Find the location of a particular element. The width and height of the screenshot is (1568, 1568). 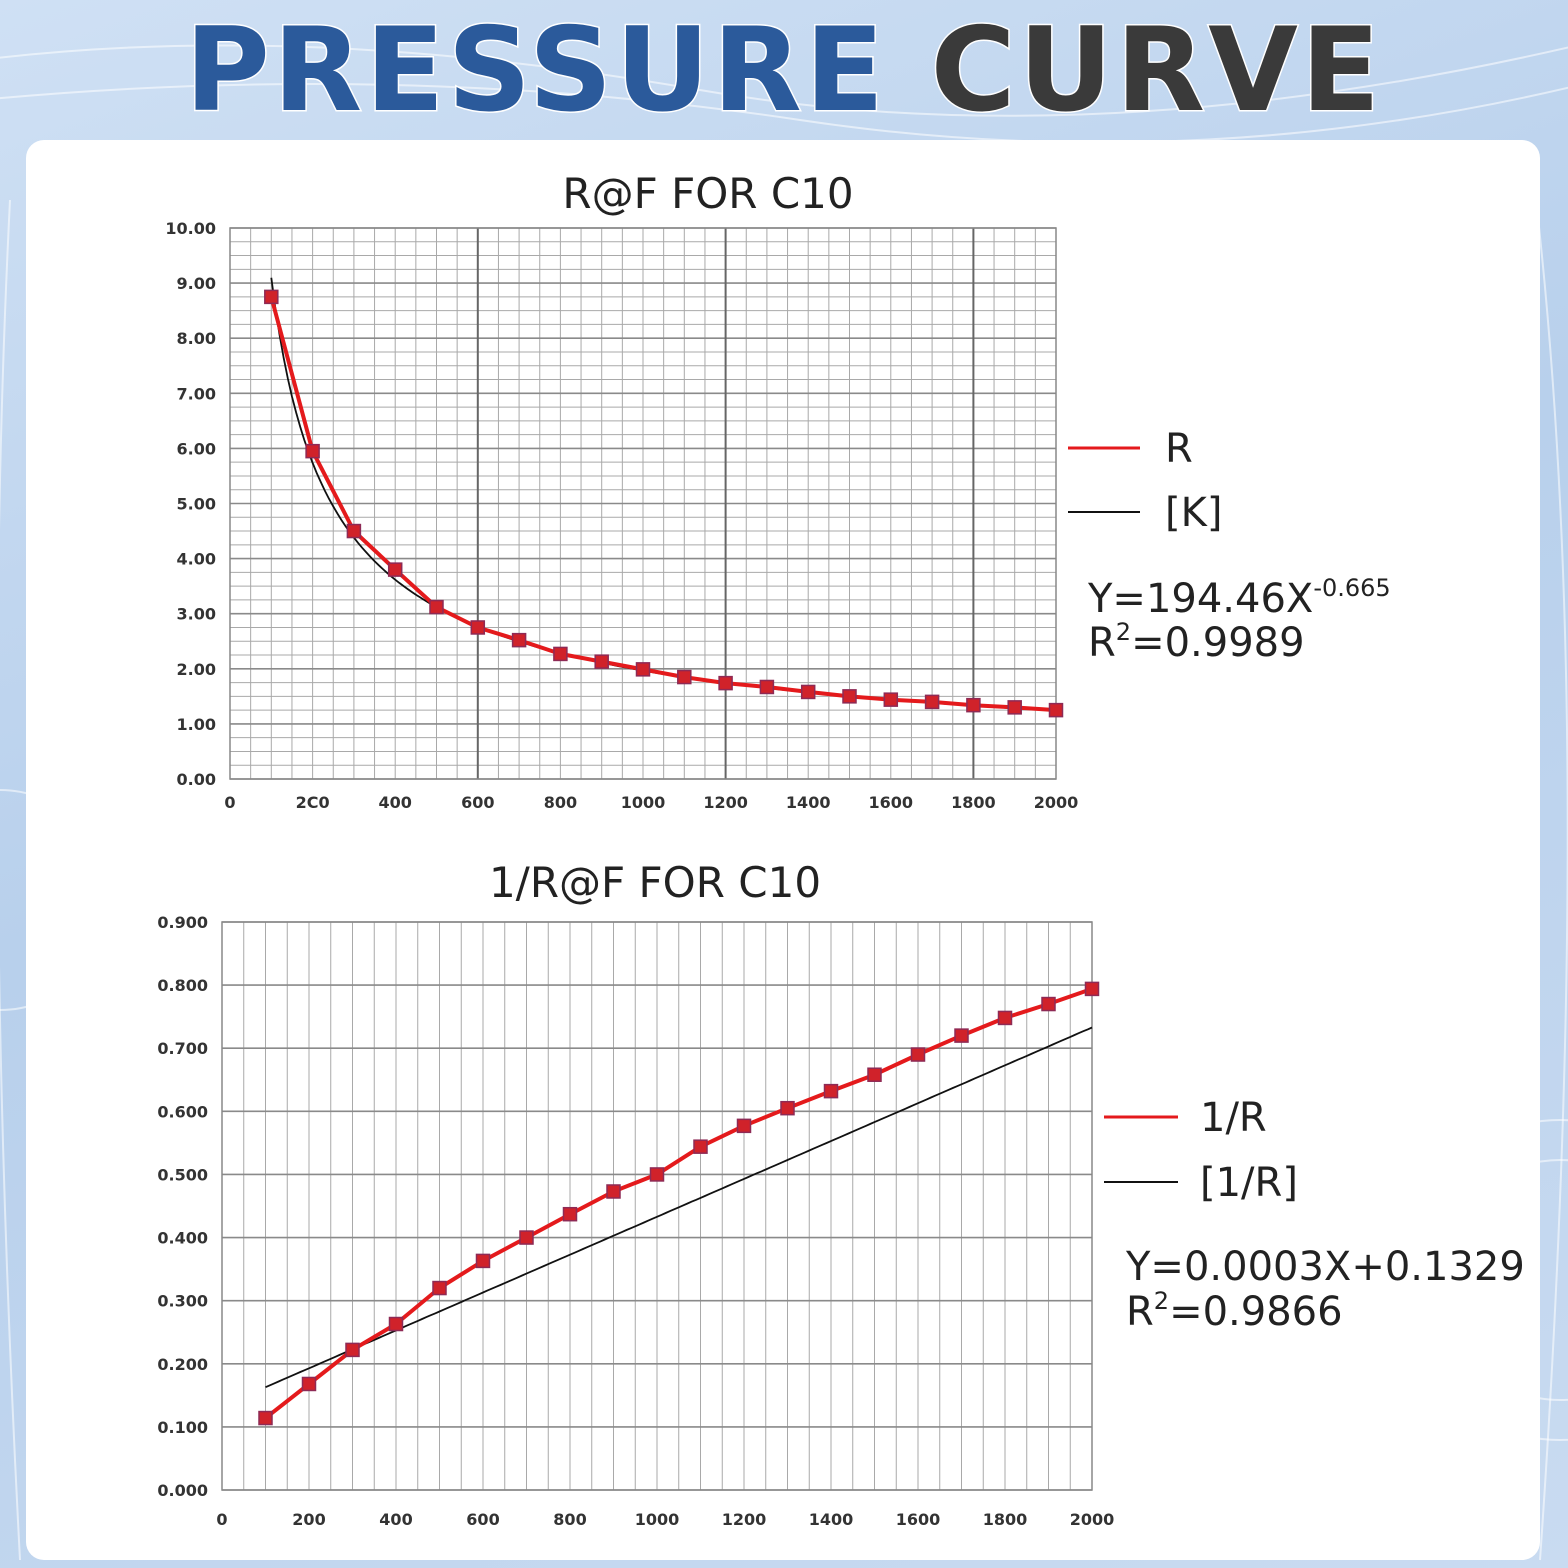

y-tick-label: 0.500 is located at coordinates (182, 1174).